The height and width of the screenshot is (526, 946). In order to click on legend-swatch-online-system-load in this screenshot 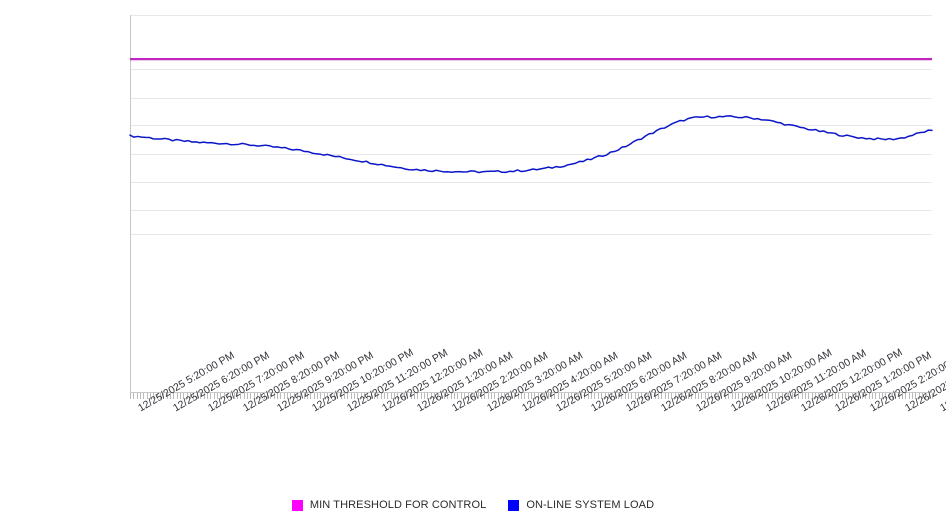, I will do `click(514, 505)`.